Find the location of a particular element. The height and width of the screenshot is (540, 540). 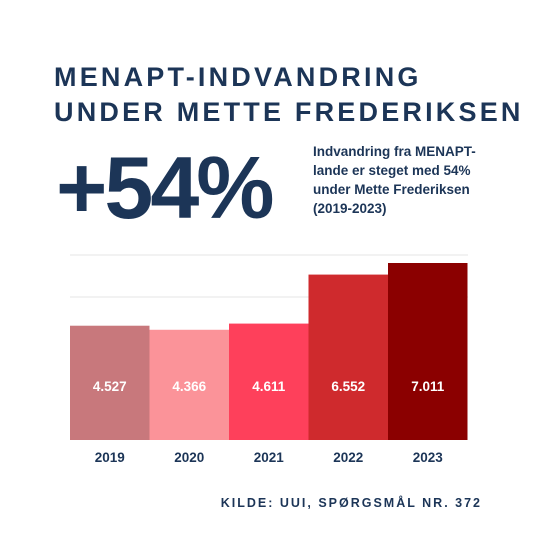

title-line-2: UNDER METTE FREDERIKSEN is located at coordinates (289, 112).